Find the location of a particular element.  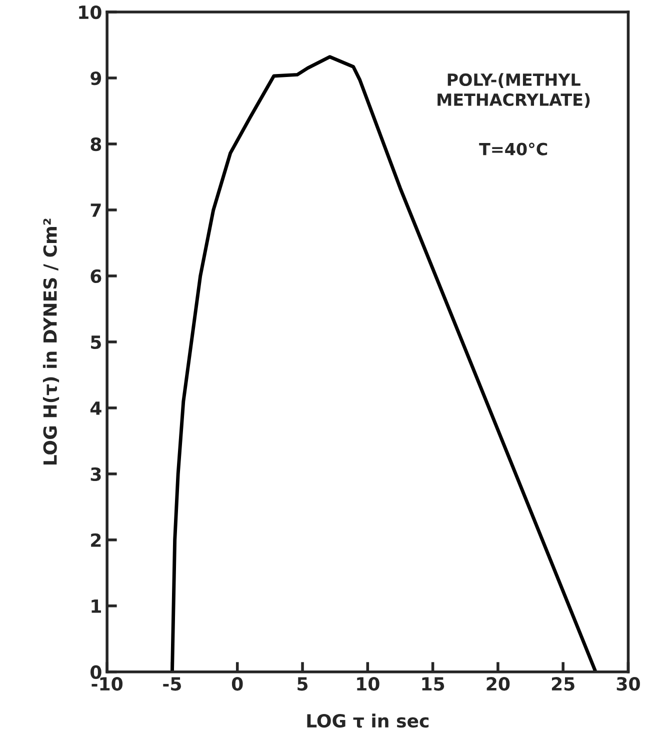

y-tick-label: 9 is located at coordinates (96, 78).